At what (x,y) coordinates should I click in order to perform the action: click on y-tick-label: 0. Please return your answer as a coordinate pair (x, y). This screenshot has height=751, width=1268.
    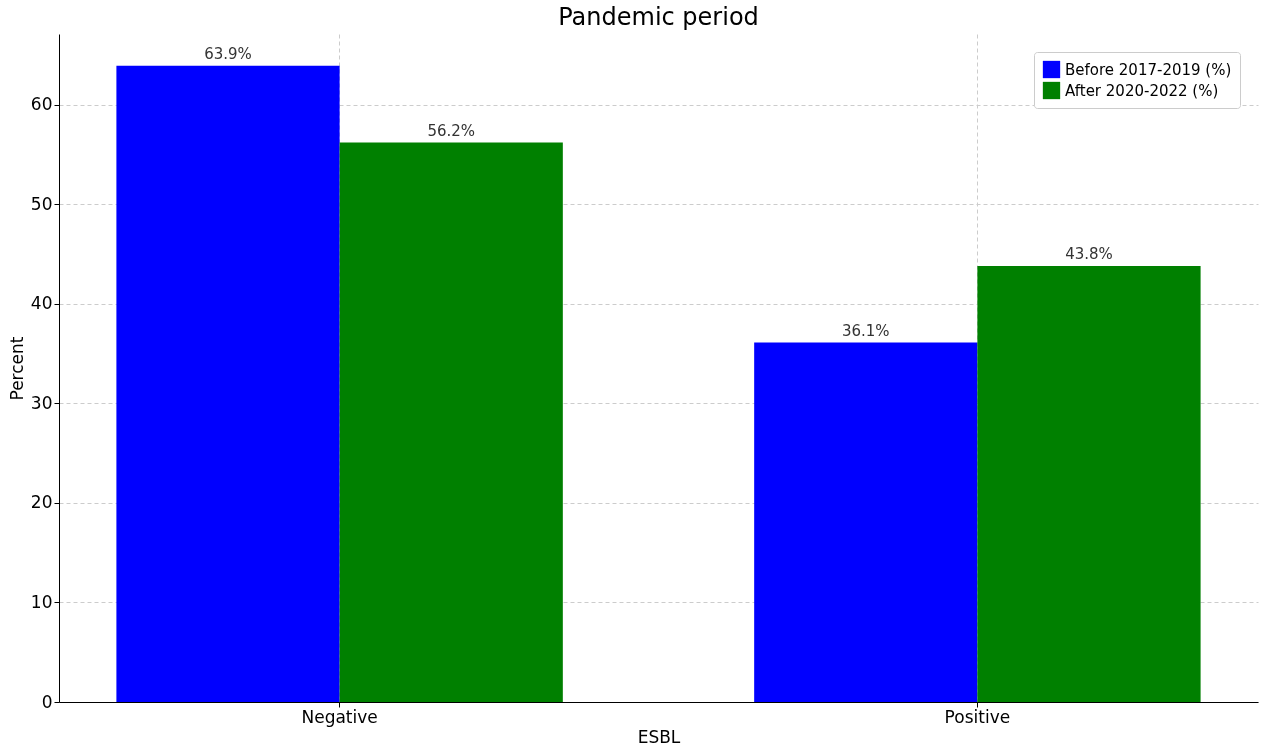
    Looking at the image, I should click on (47, 701).